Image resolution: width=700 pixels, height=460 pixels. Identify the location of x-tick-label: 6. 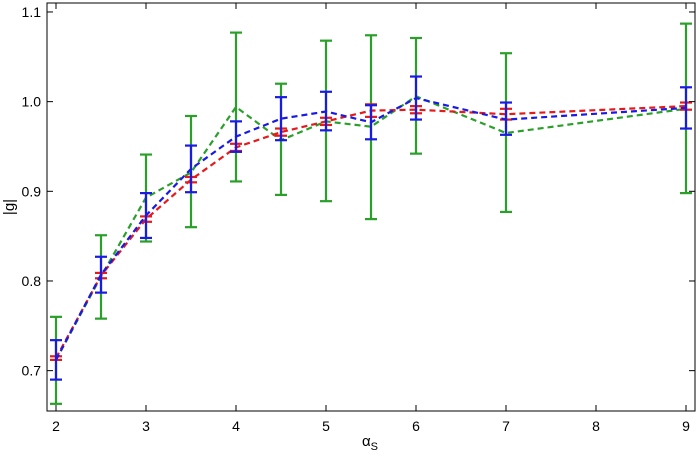
(416, 426).